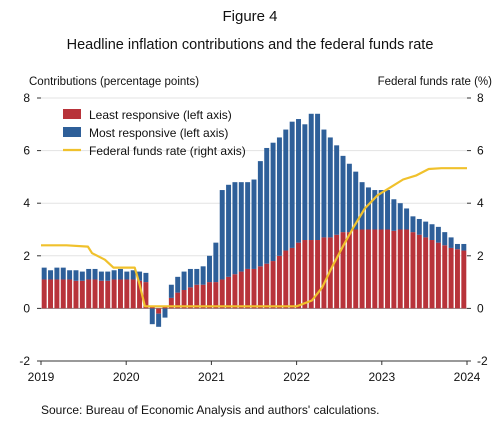 This screenshot has height=437, width=500. What do you see at coordinates (26, 256) in the screenshot?
I see `left-tick-label-2: 2` at bounding box center [26, 256].